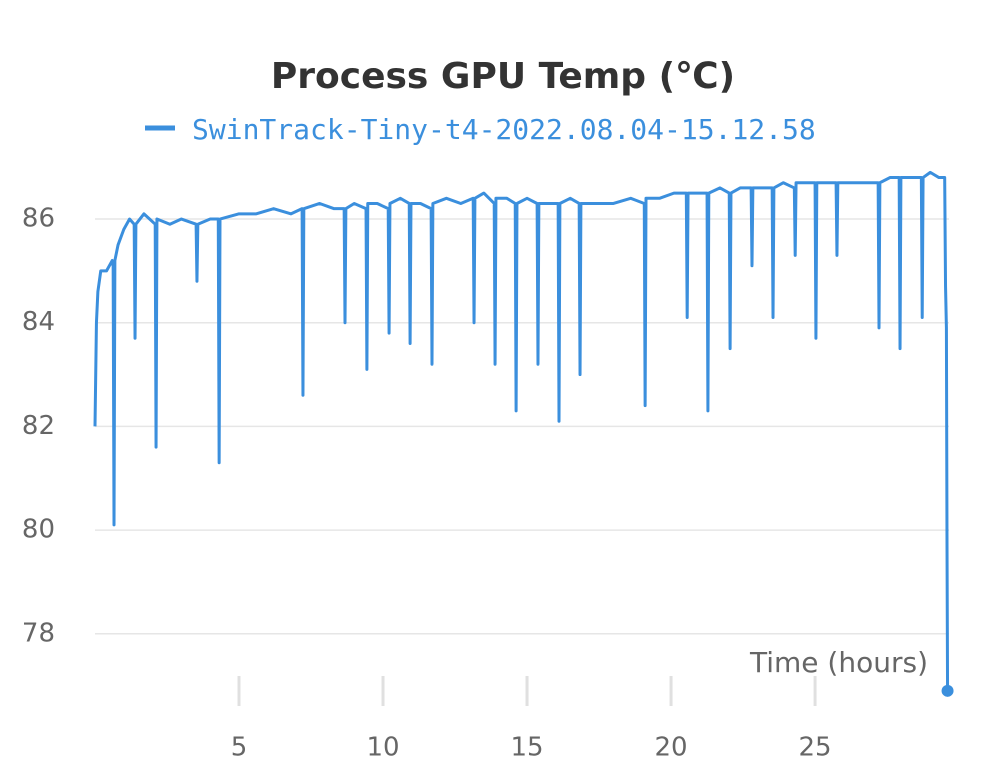  I want to click on x-axis-title: Time (hours), so click(838, 662).